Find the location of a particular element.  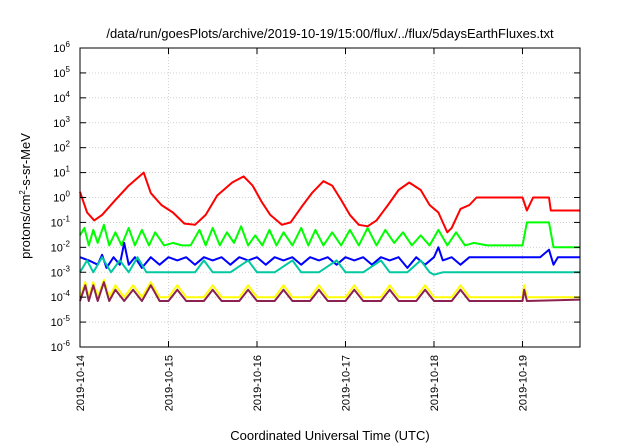

x-tick-label: 2019-10-16 is located at coordinates (258, 383).